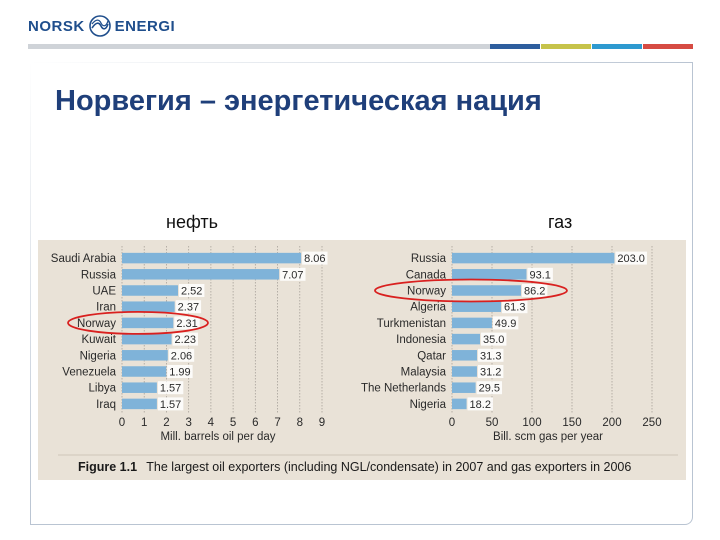 This screenshot has width=720, height=540. What do you see at coordinates (452, 423) in the screenshot?
I see `gas-tick-label: 0` at bounding box center [452, 423].